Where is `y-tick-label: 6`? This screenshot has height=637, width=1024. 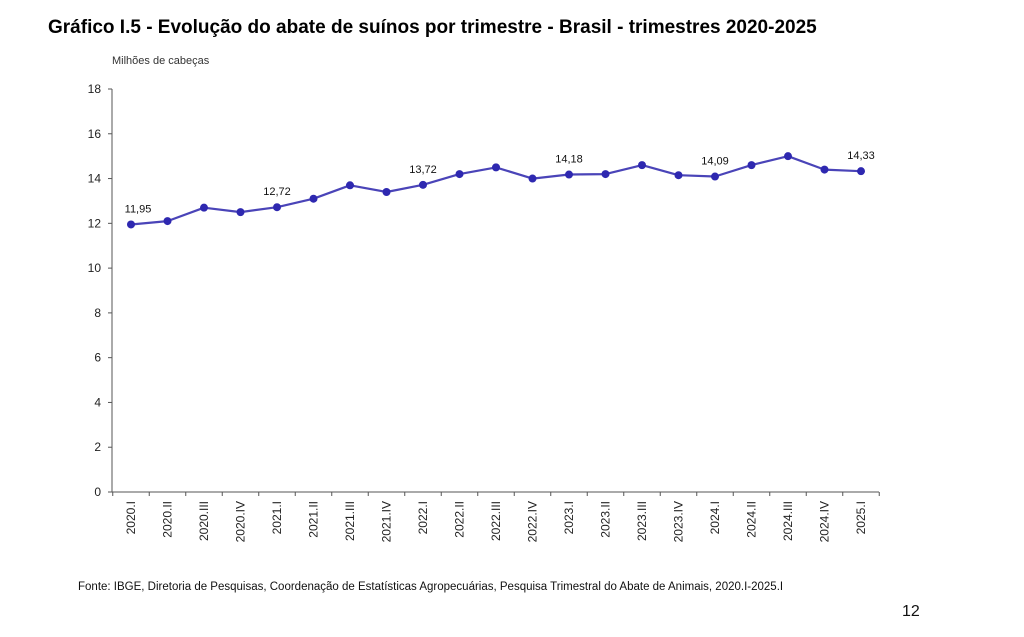 y-tick-label: 6 is located at coordinates (97, 358).